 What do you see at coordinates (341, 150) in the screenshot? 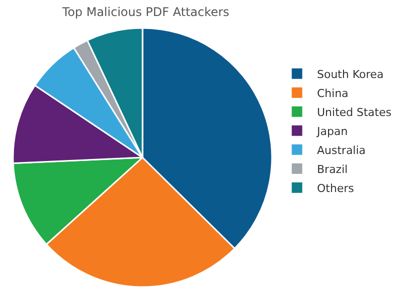
I see `legend-label: Australia` at bounding box center [341, 150].